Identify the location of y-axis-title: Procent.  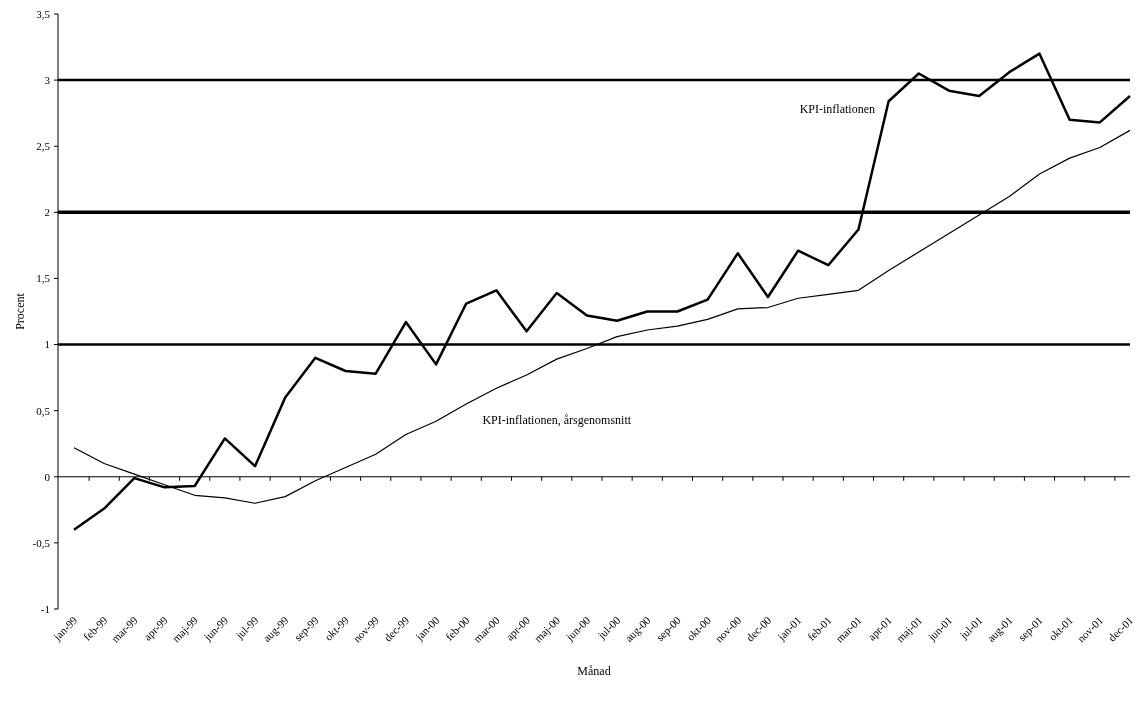
(20, 311).